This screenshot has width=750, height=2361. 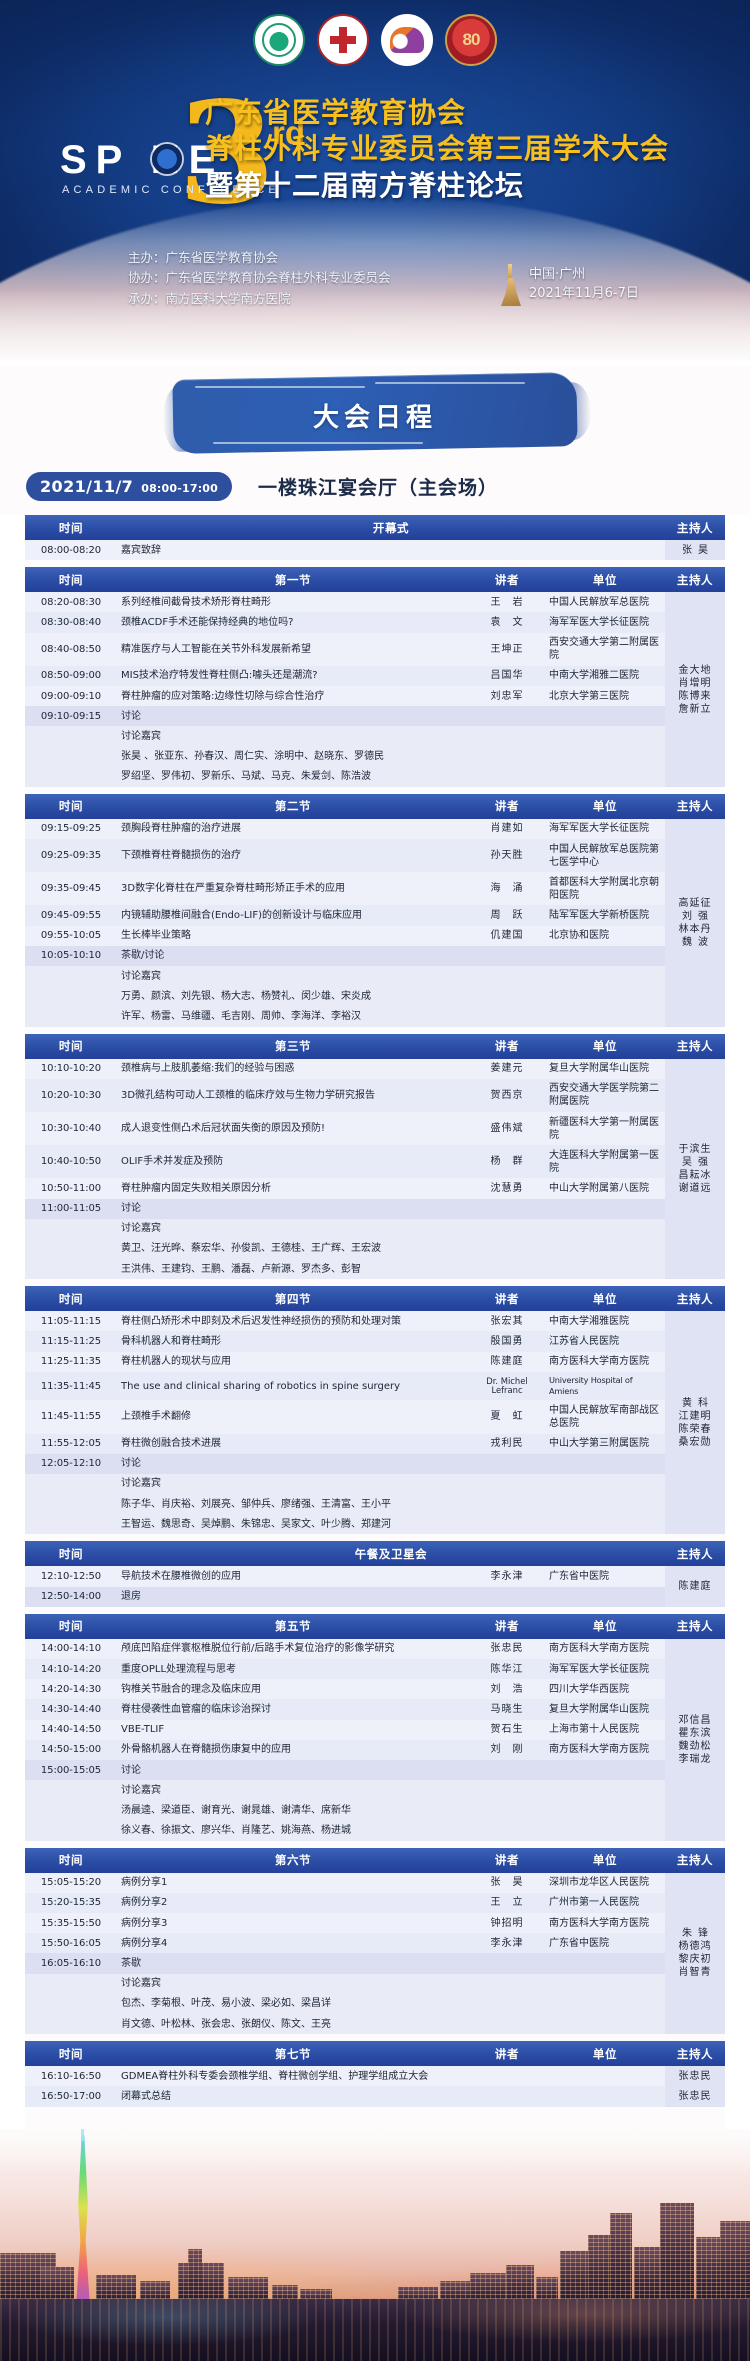 What do you see at coordinates (375, 1524) in the screenshot?
I see `guests-row: 王智运、魏思奇、吴焯鹏、朱锦忠、吴家文、叶少腾、郑建河` at bounding box center [375, 1524].